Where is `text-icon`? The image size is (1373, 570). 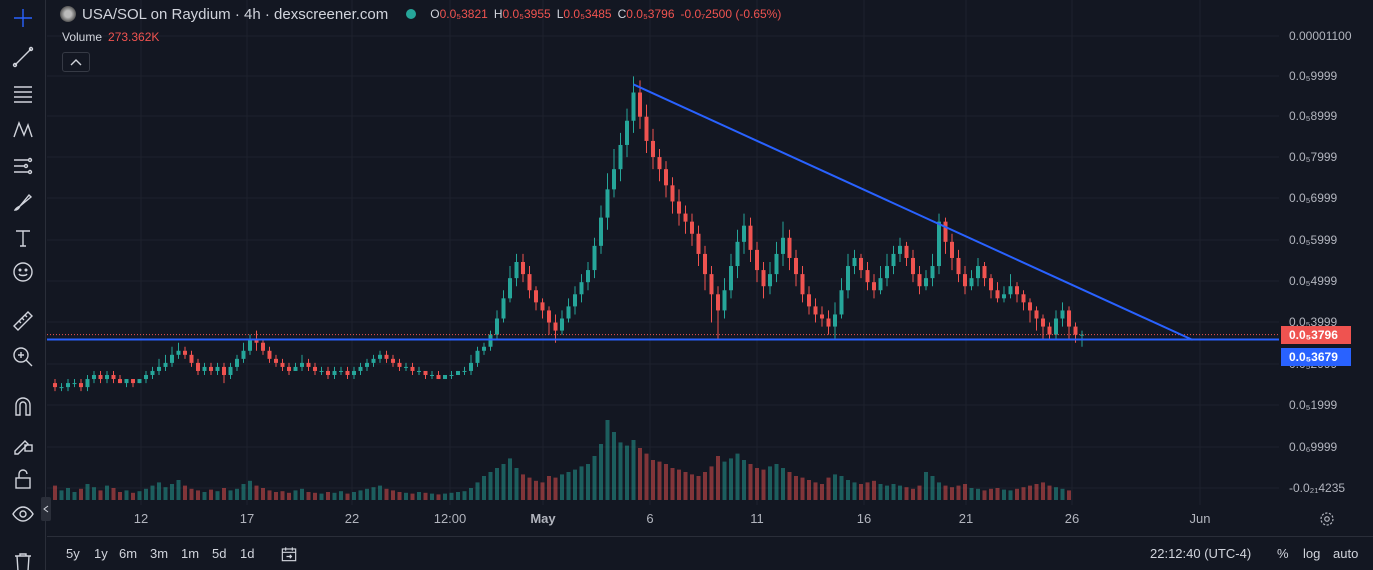
text-icon is located at coordinates (23, 238).